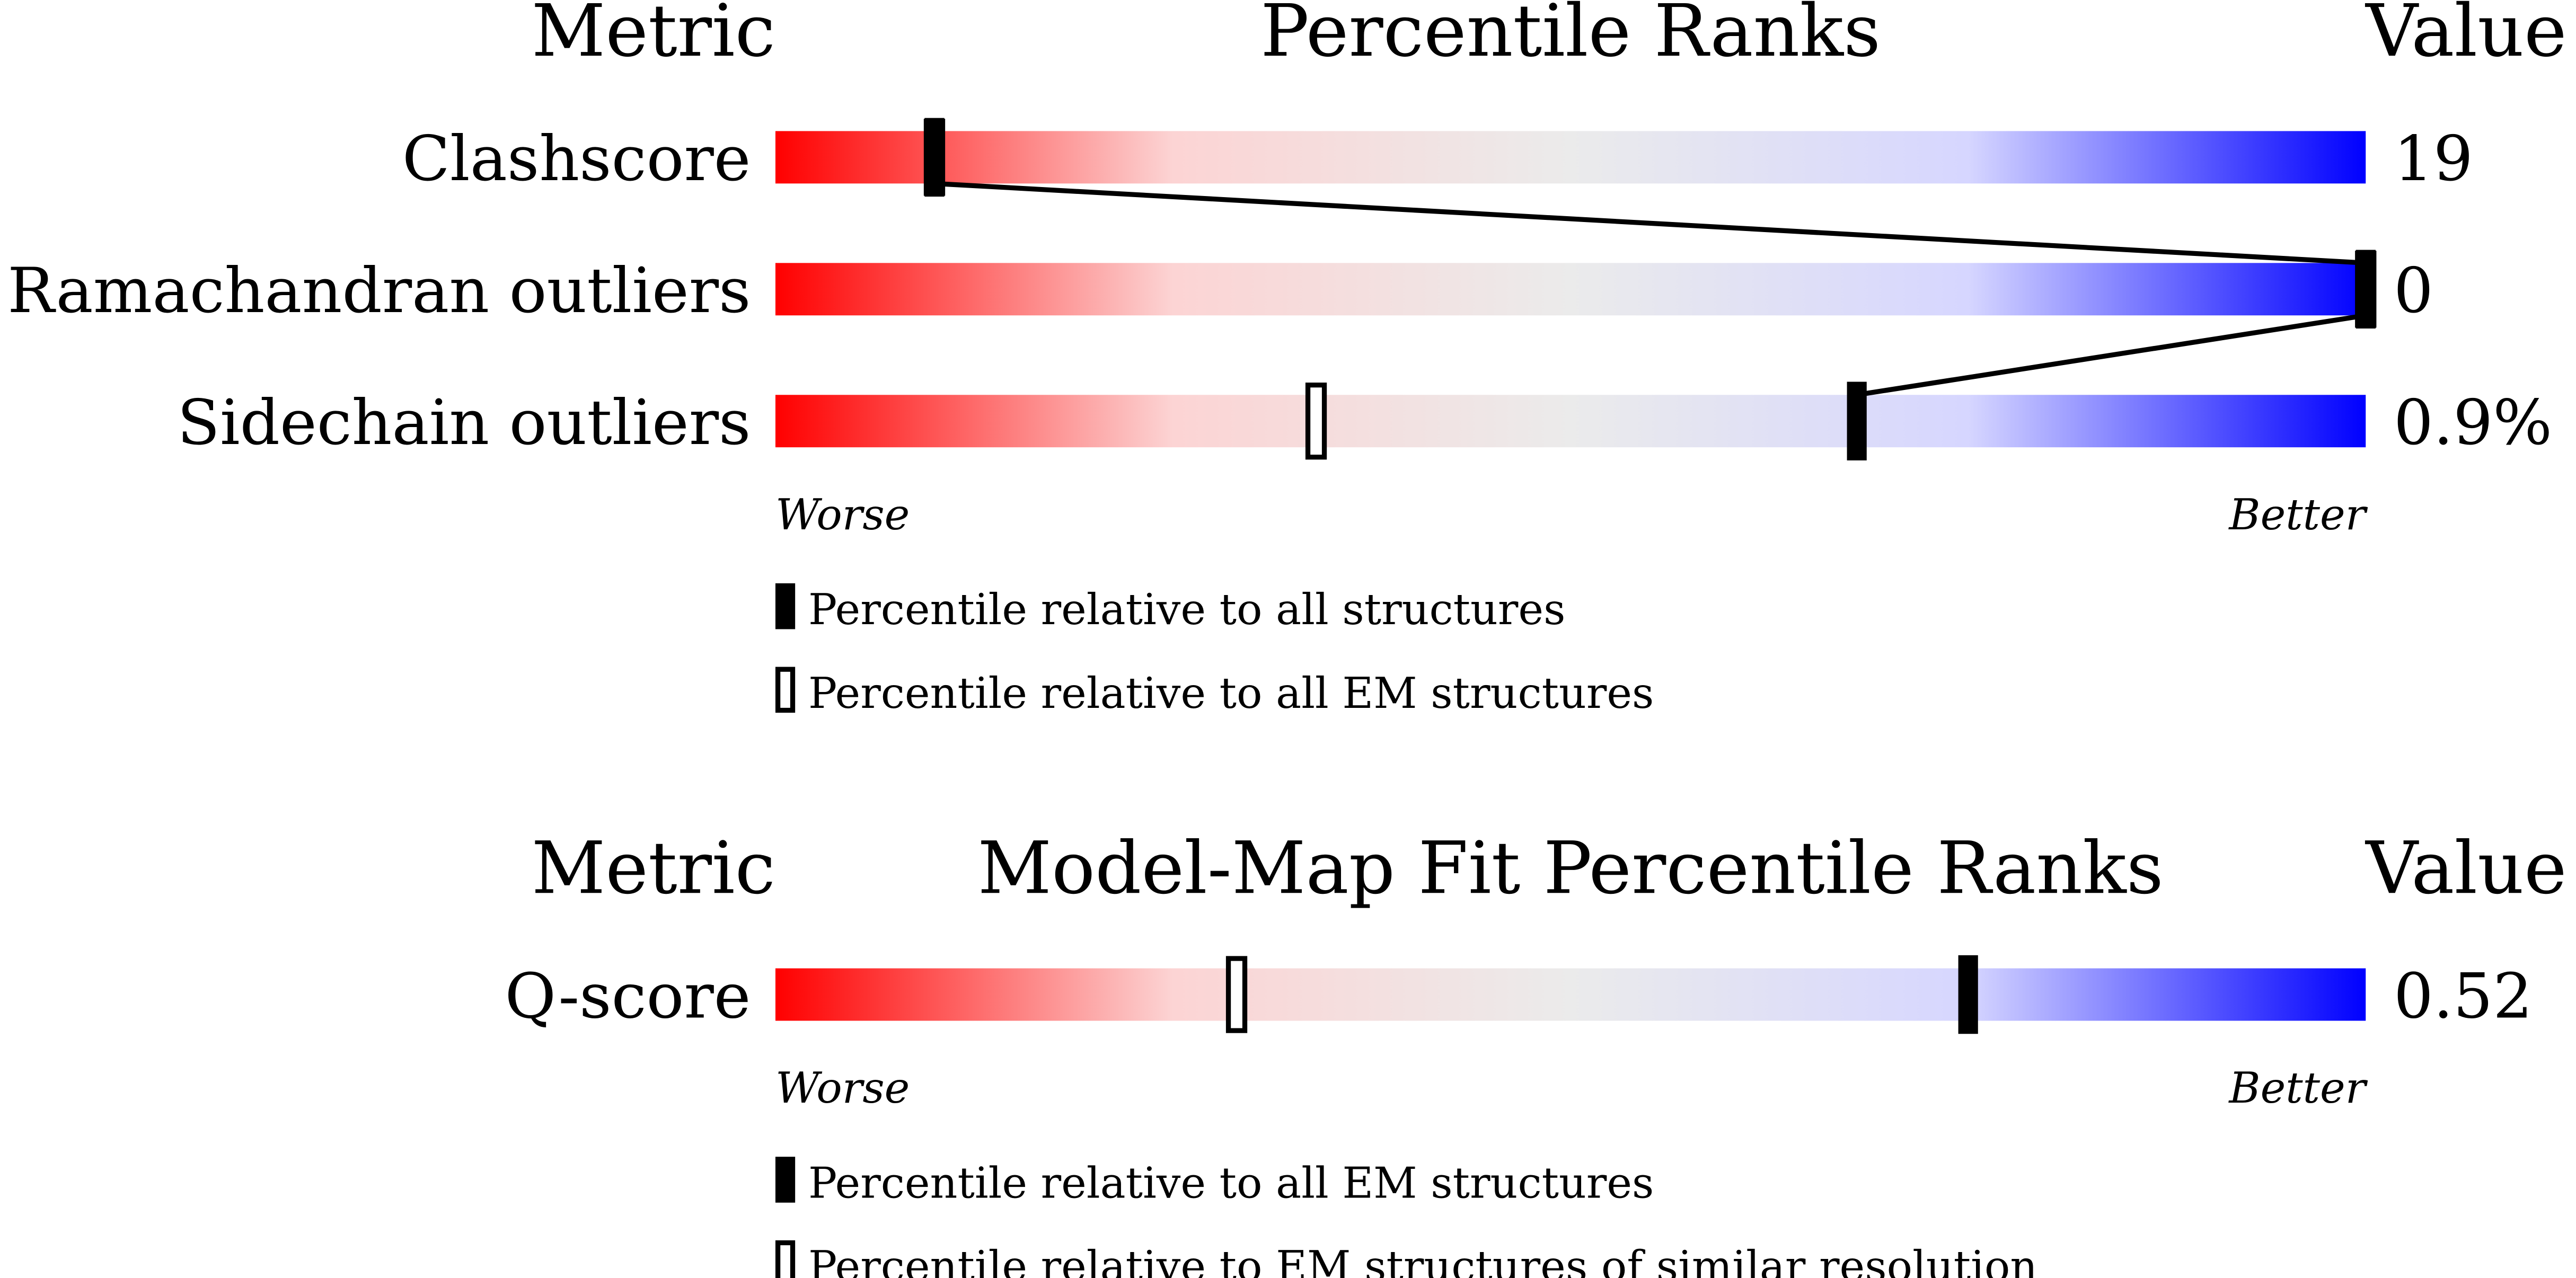 This screenshot has width=2576, height=1278. Describe the element at coordinates (1968, 994) in the screenshot. I see `percentile-marker-filled` at that location.